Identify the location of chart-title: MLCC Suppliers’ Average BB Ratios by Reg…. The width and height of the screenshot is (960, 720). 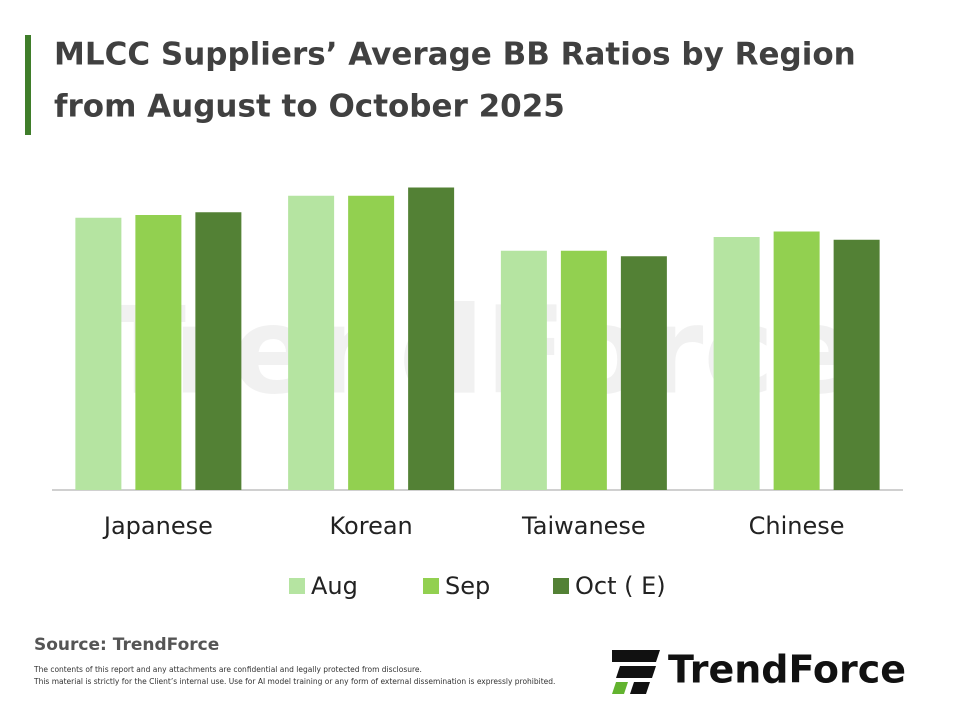
(455, 55).